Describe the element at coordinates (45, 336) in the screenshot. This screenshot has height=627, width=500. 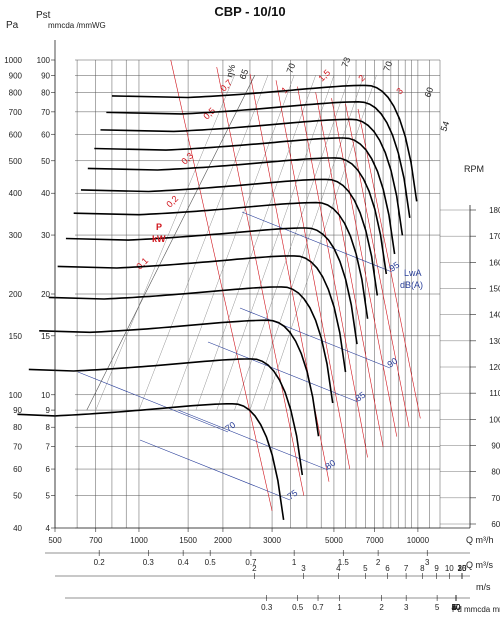
I see `mm-tick-label: 15` at that location.